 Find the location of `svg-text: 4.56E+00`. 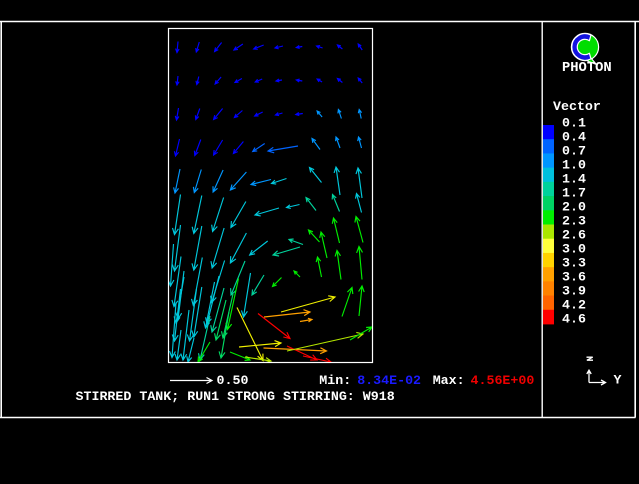

svg-text: 4.56E+00 is located at coordinates (503, 380).